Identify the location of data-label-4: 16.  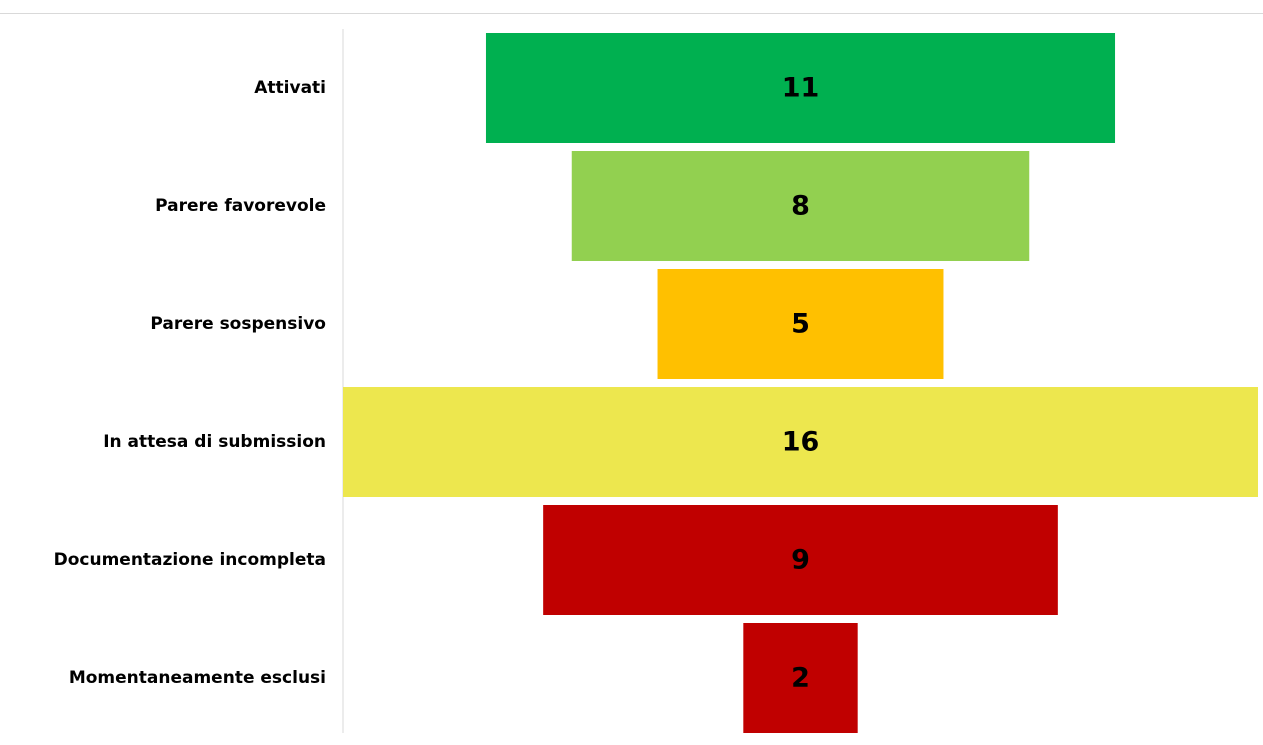
(801, 442).